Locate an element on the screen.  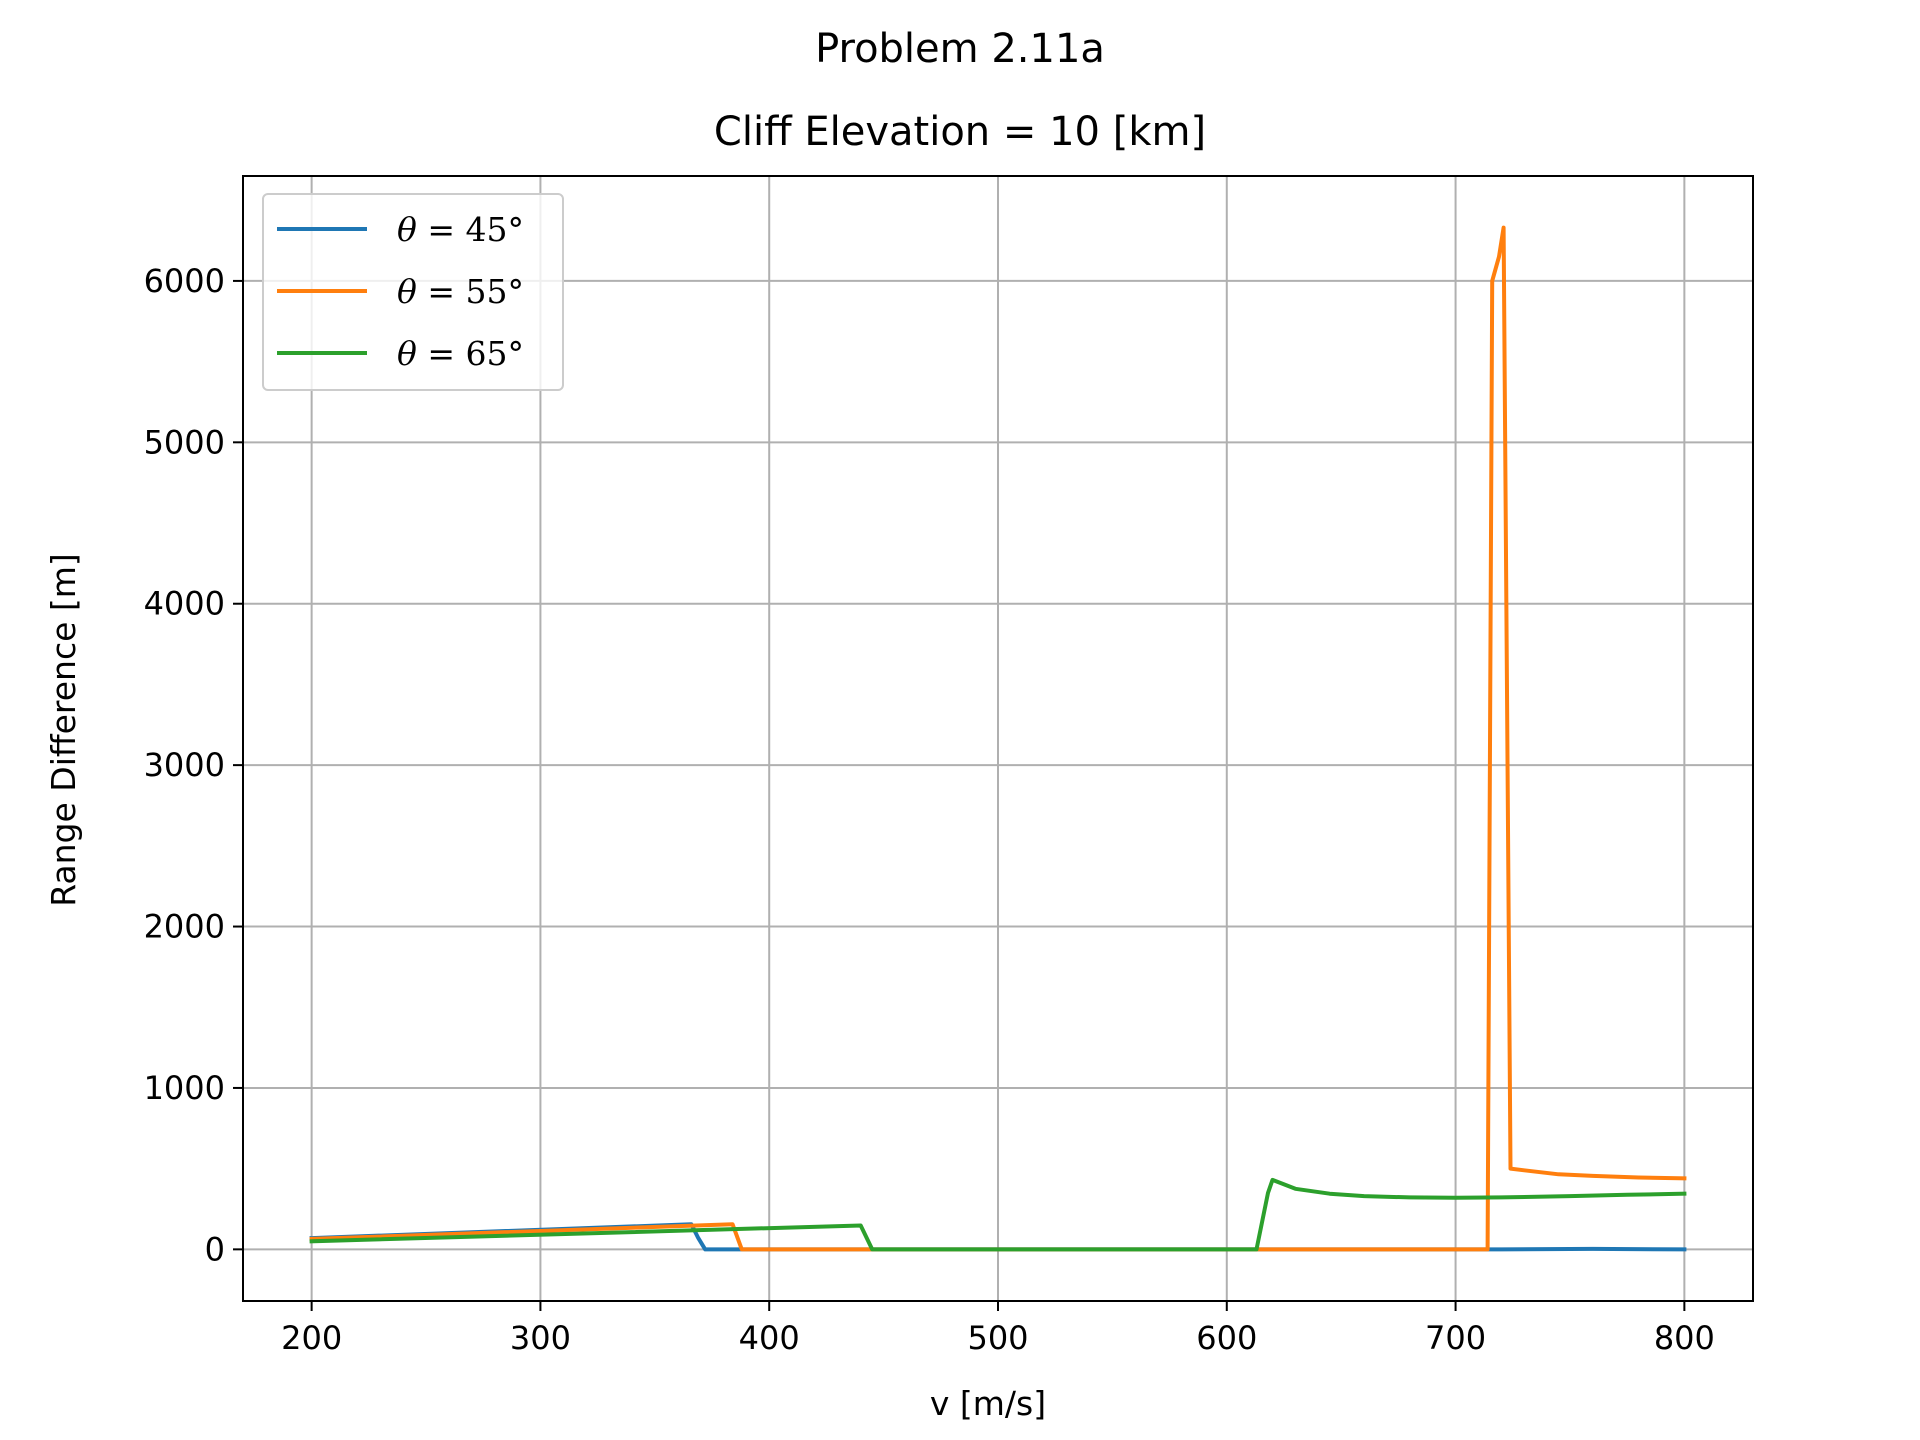
legend-entry-3: θ = 65° is located at coordinates (460, 353).